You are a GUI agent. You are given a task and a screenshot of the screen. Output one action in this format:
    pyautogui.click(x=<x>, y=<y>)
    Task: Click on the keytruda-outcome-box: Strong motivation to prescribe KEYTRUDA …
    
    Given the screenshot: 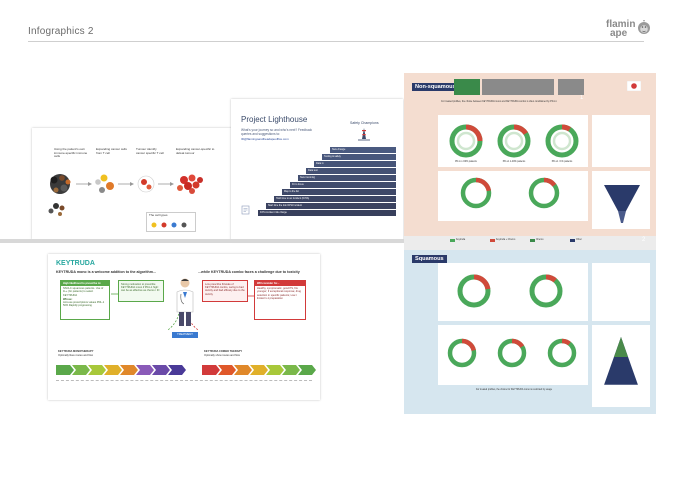 What is the action you would take?
    pyautogui.click(x=141, y=291)
    